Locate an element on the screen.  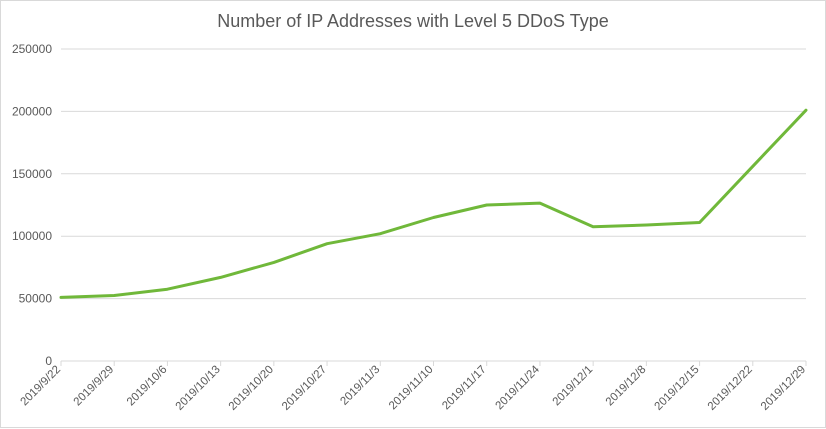
x-tick-label: 2019/11/17 is located at coordinates (464, 388).